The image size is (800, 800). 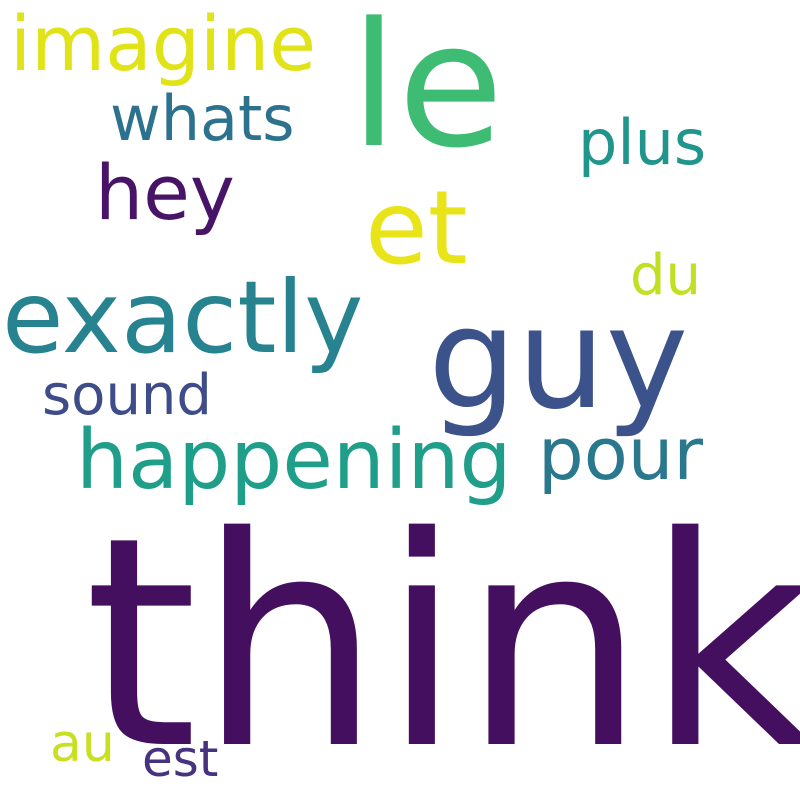 What do you see at coordinates (416, 228) in the screenshot?
I see `word-et: et` at bounding box center [416, 228].